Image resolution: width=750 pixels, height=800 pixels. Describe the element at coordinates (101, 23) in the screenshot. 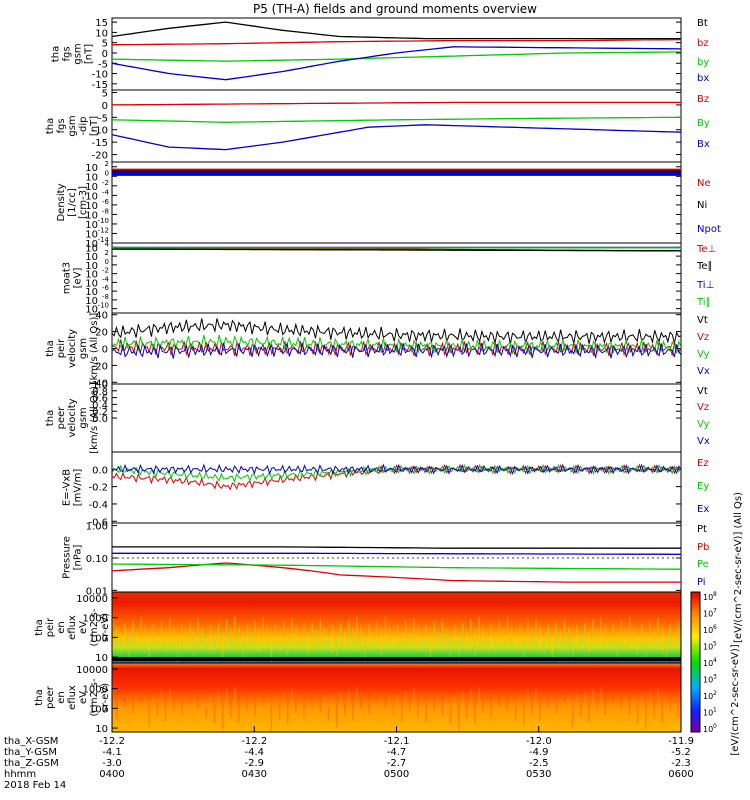

I see `y-tick-label: 15` at that location.